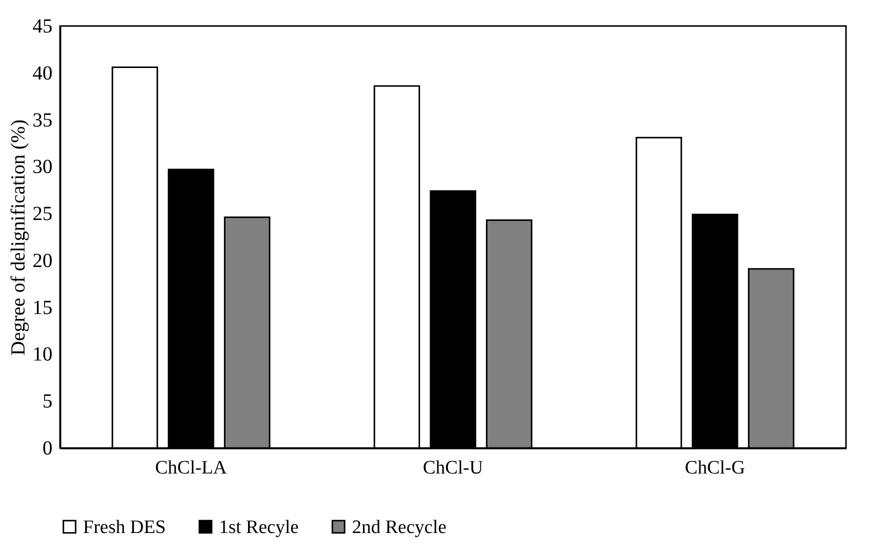  Describe the element at coordinates (42, 307) in the screenshot. I see `y-tick-label: 15` at that location.